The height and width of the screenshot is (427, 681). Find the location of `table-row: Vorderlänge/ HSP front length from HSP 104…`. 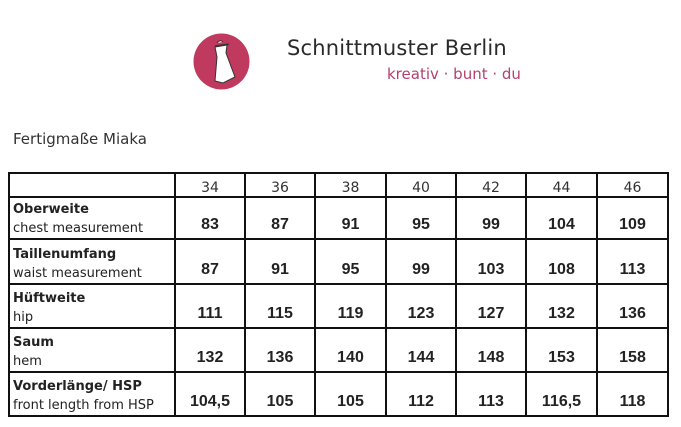

table-row: Vorderlänge/ HSP front length from HSP 104… is located at coordinates (338, 394).